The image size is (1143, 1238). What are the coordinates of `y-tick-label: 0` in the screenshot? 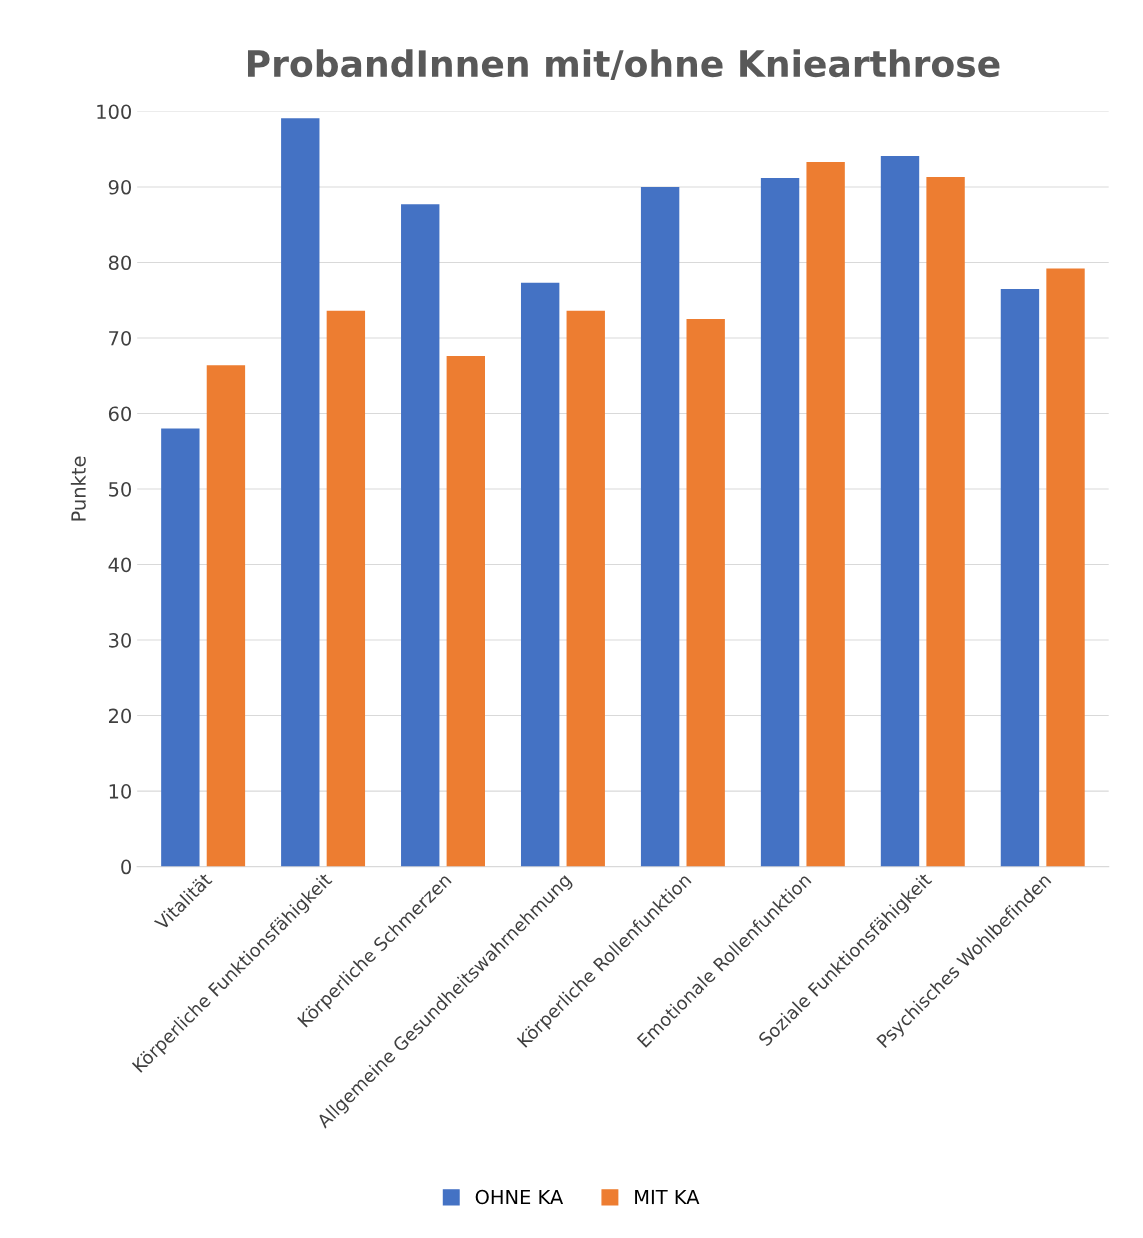 It's located at (126, 867).